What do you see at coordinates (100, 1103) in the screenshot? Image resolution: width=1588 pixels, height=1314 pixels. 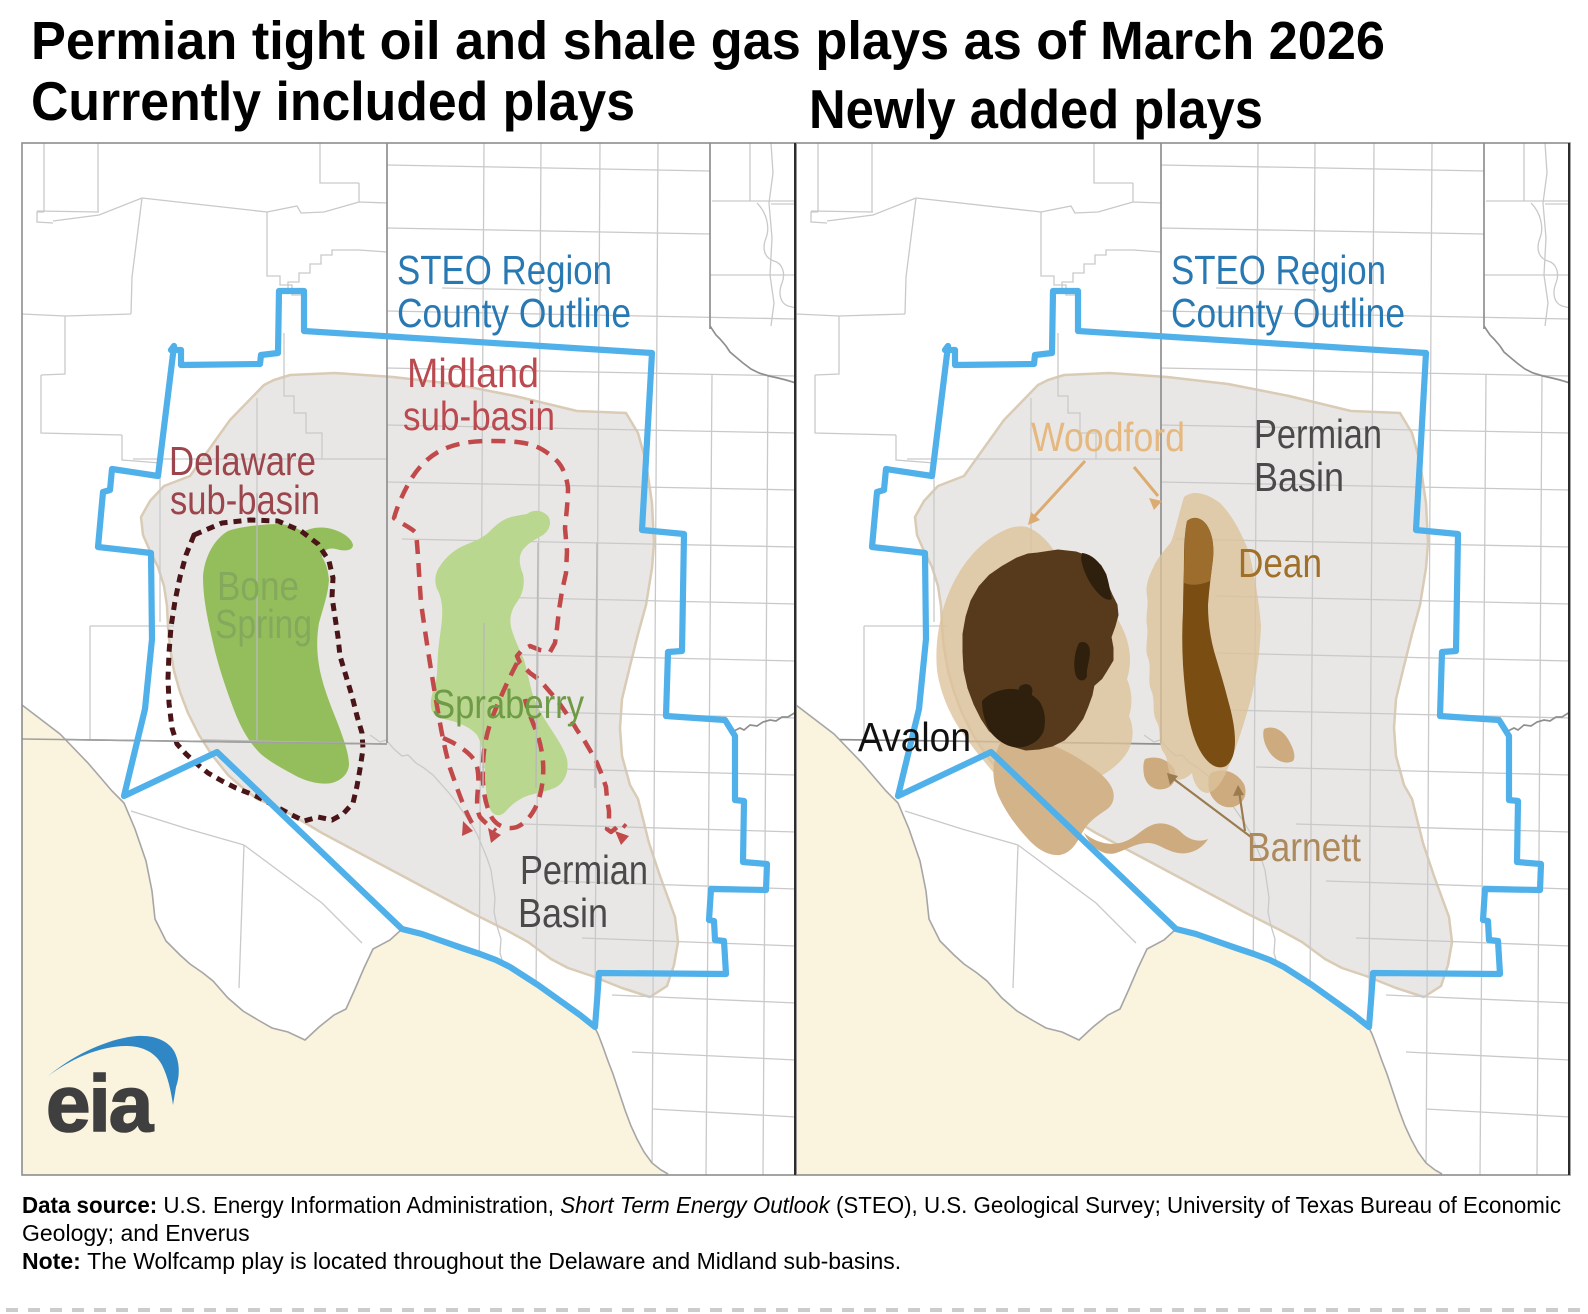 I see `svg-text: eia` at bounding box center [100, 1103].